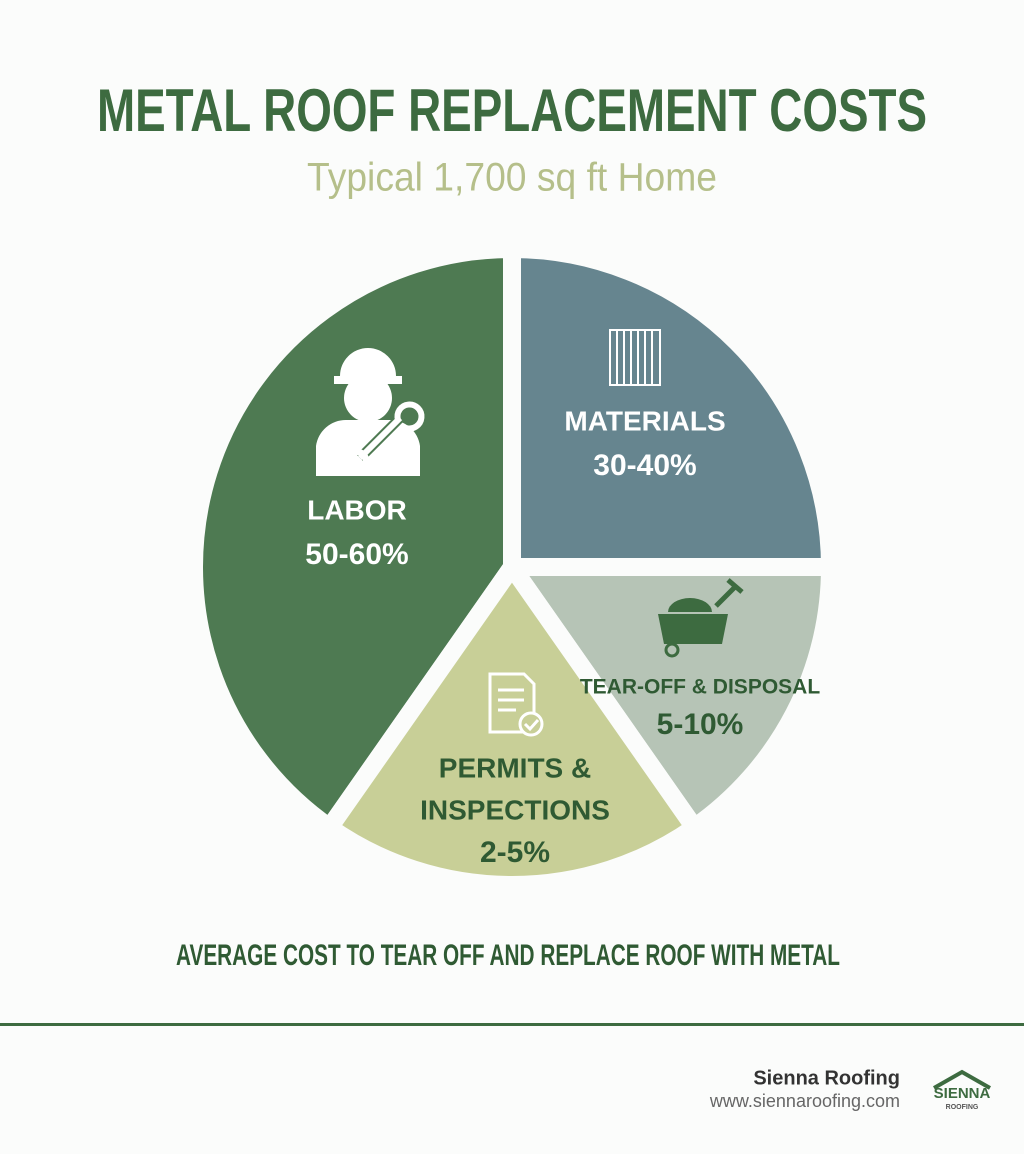 This screenshot has height=1154, width=1024. What do you see at coordinates (962, 1107) in the screenshot?
I see `logo-subtext: ROOFING` at bounding box center [962, 1107].